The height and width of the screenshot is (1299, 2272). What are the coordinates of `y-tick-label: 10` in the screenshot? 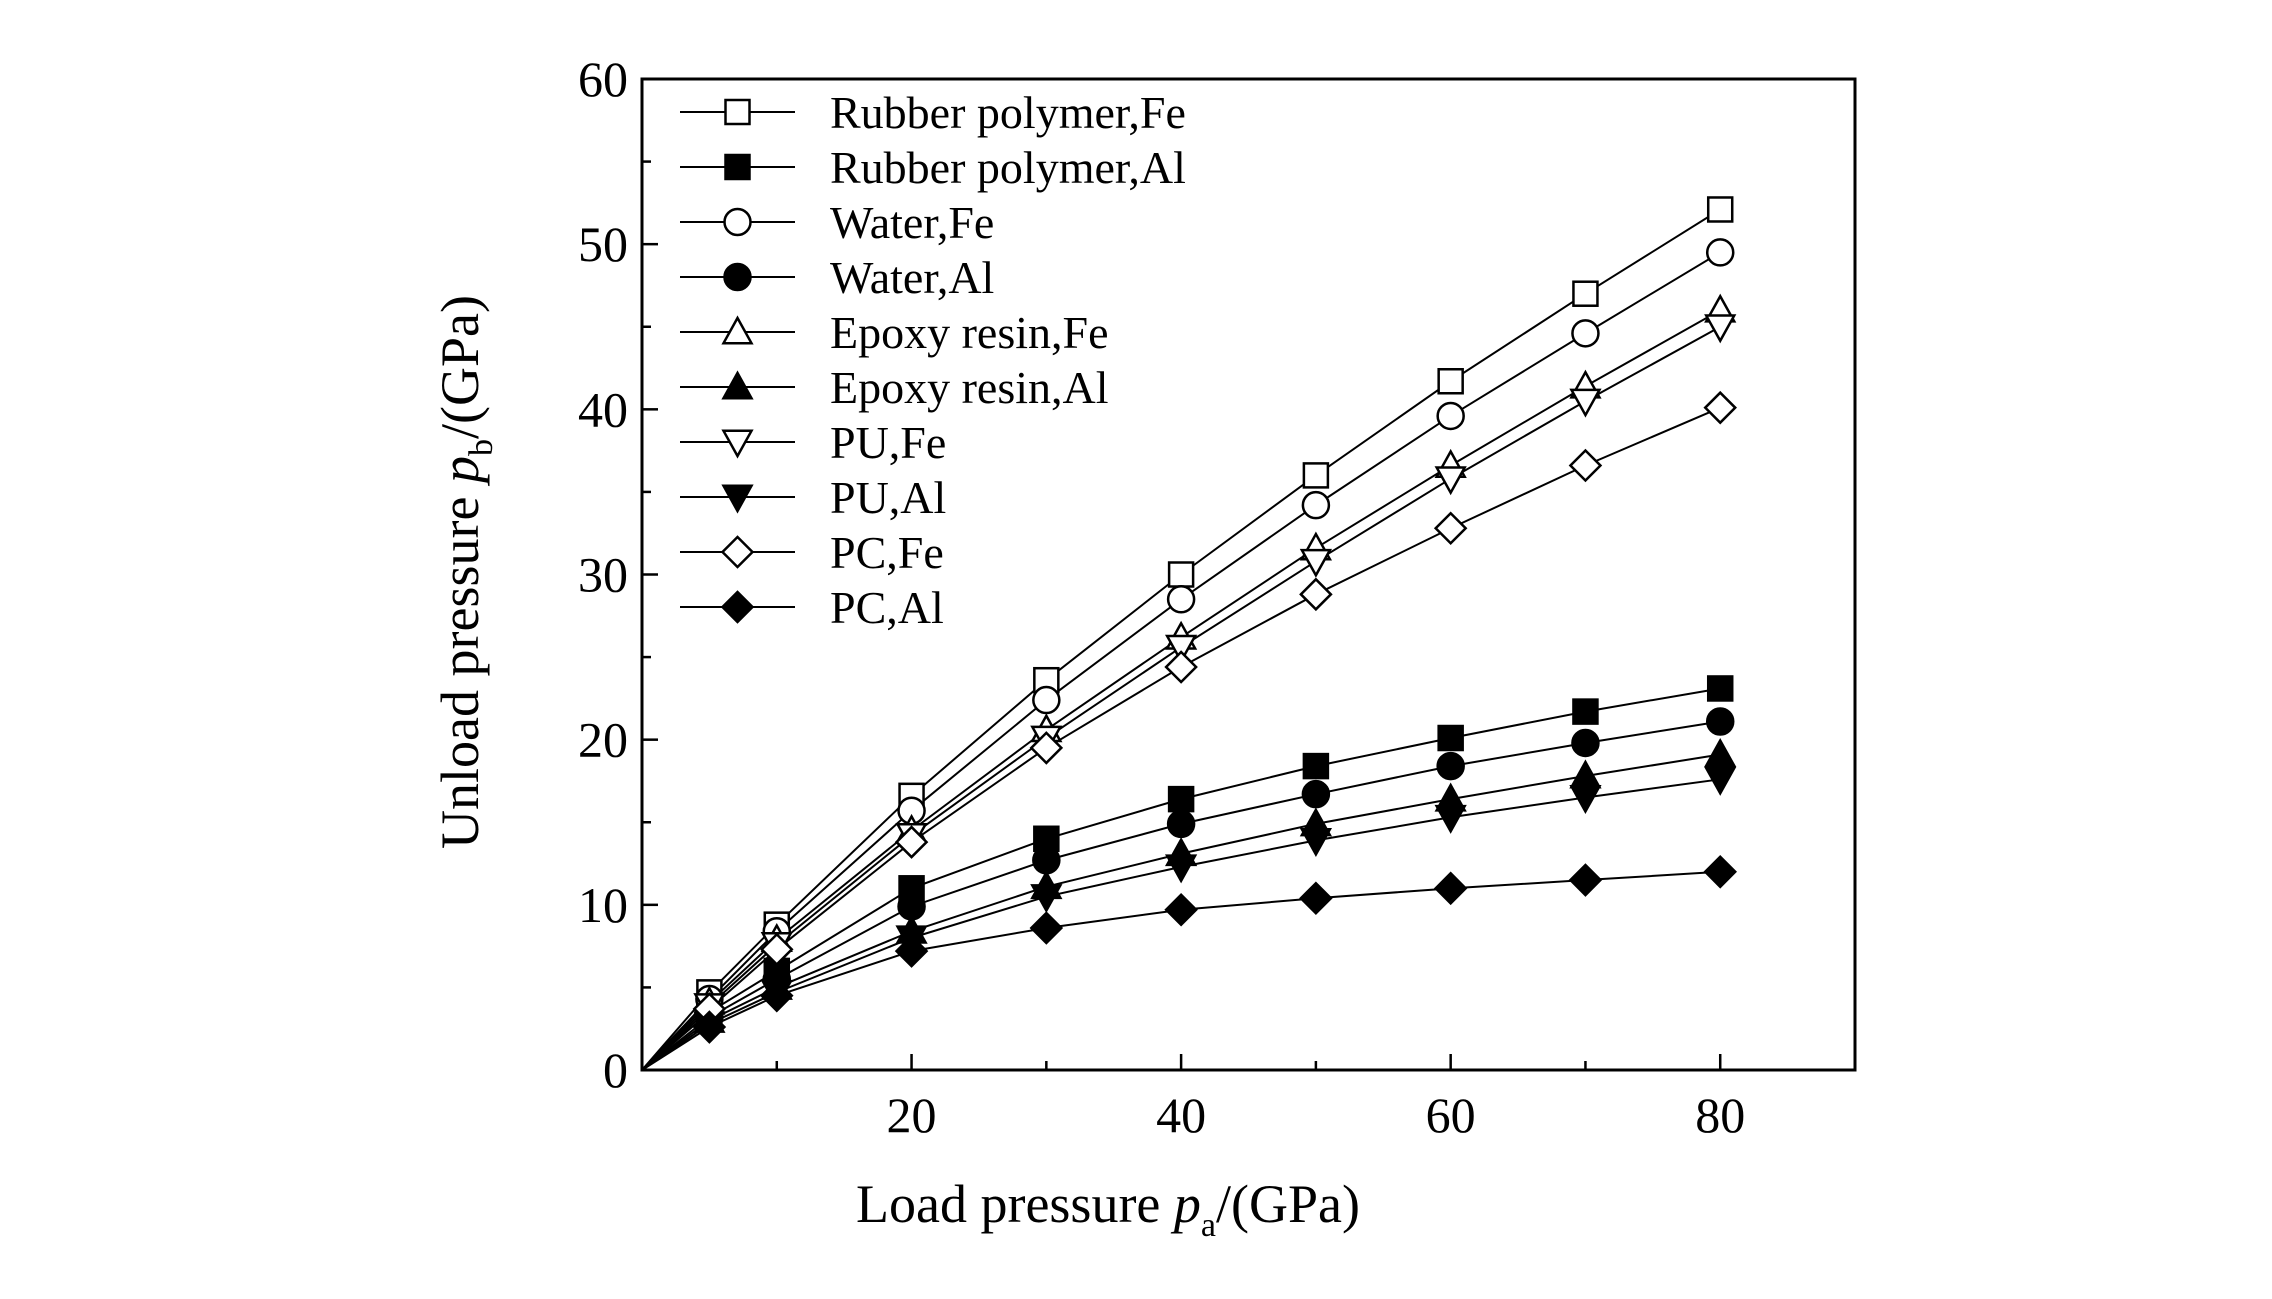 It's located at (603, 905).